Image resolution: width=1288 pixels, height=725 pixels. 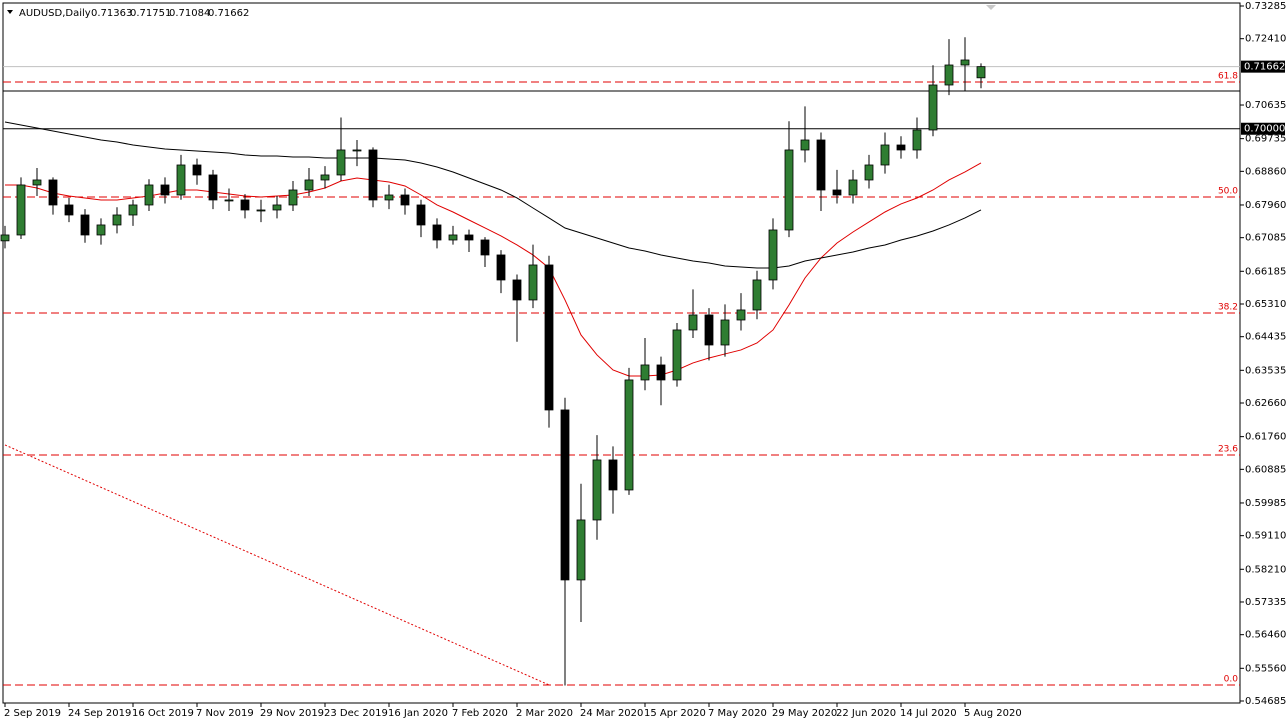 What do you see at coordinates (928, 713) in the screenshot?
I see `x-tick-label: 14 Jul 2020` at bounding box center [928, 713].